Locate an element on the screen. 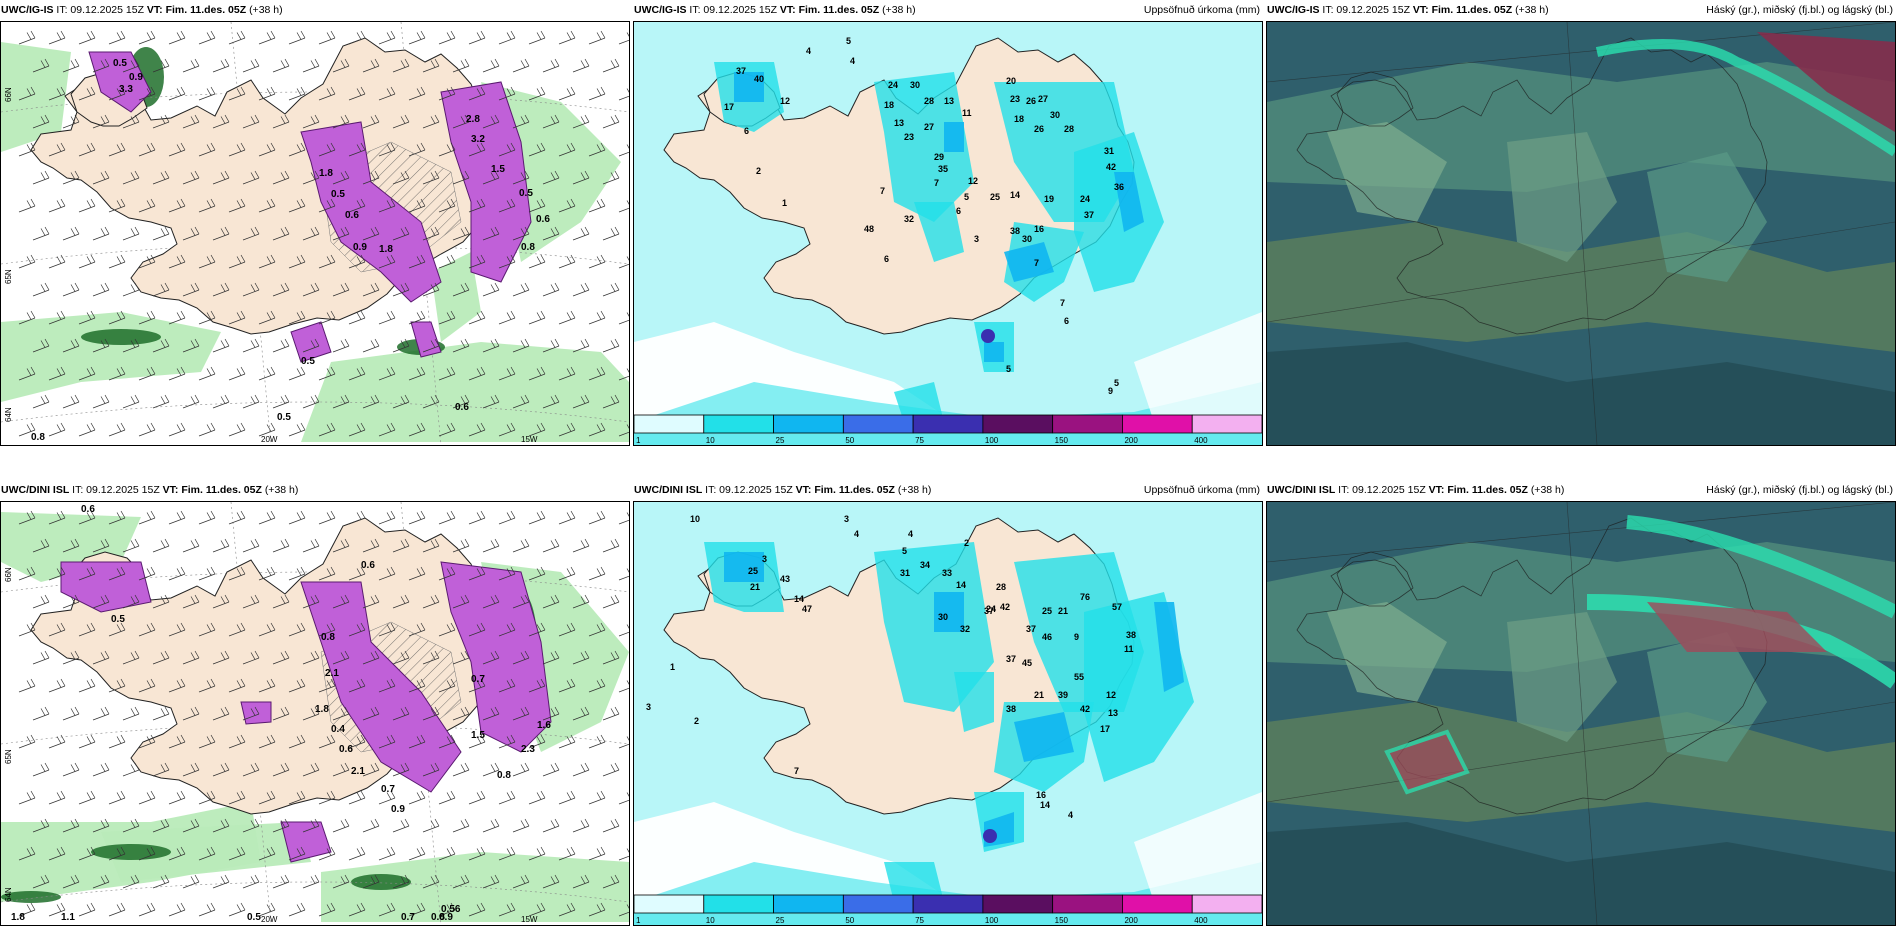 This screenshot has height=950, width=1900. precip-value: 2 is located at coordinates (696, 721).